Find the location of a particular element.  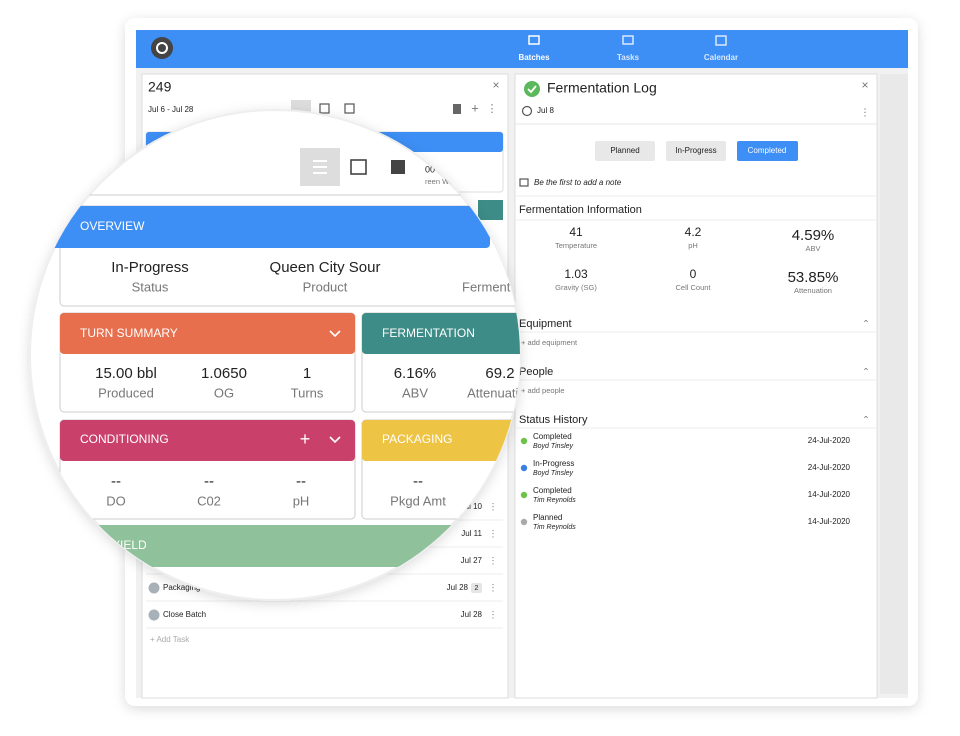

logo is located at coordinates (162, 48).